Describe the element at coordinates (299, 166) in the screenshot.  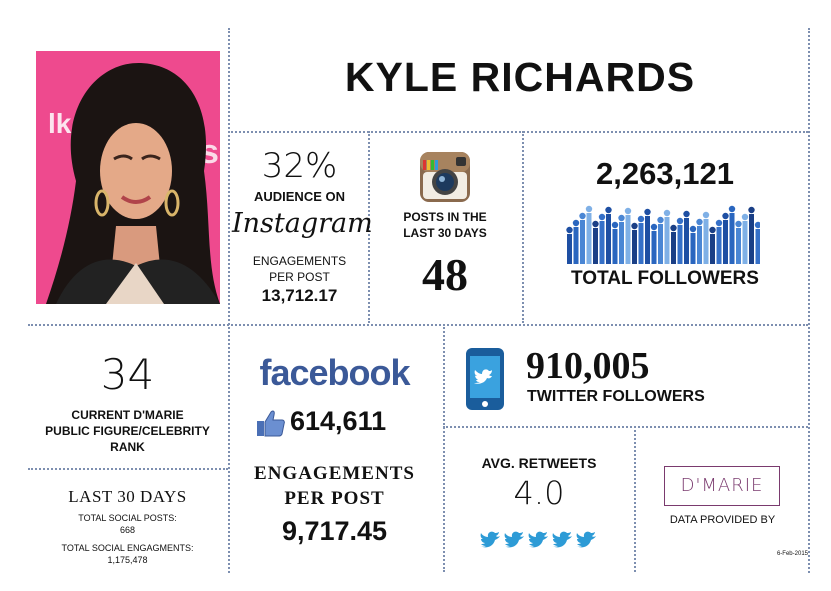
I see `instagram-audience-percent: 32%` at that location.